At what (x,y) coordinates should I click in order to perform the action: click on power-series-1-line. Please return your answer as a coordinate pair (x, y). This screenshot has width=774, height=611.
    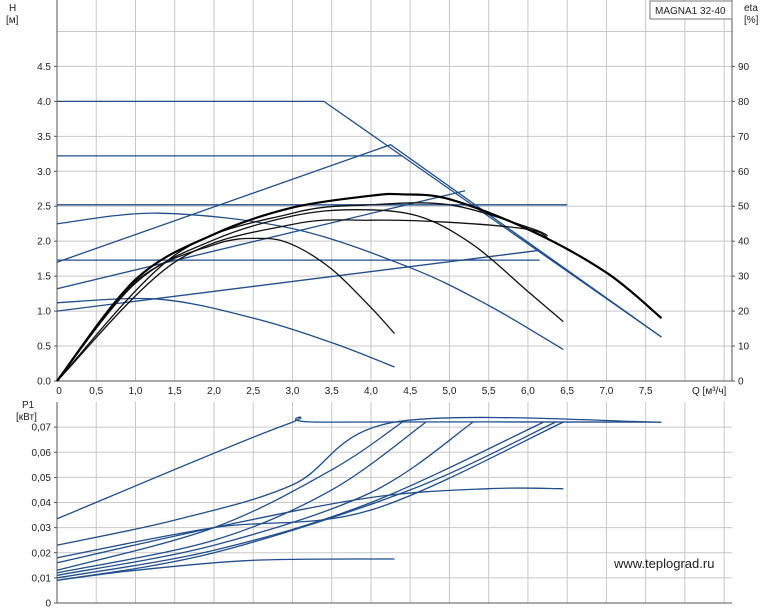
    Looking at the image, I should click on (359, 468).